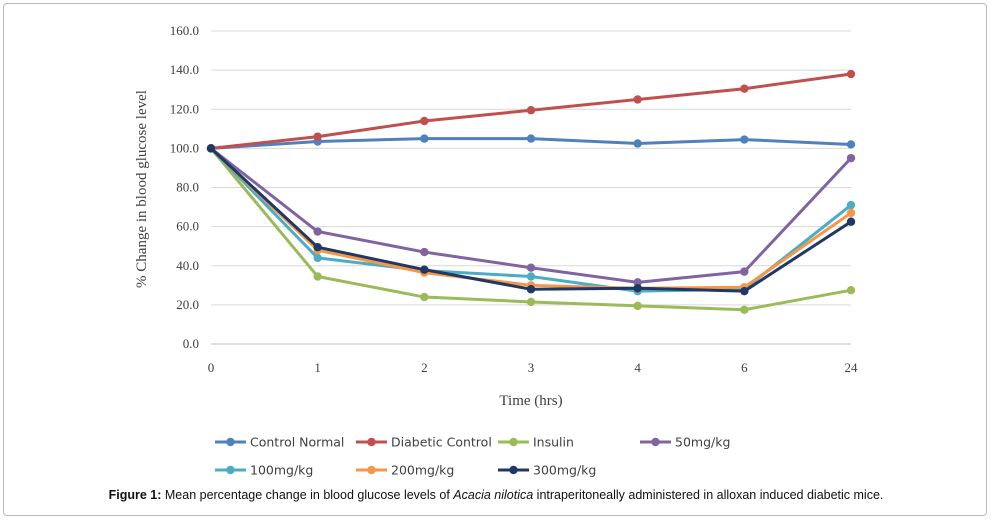 The height and width of the screenshot is (521, 992). I want to click on y-tick-label: 60.0, so click(187, 226).